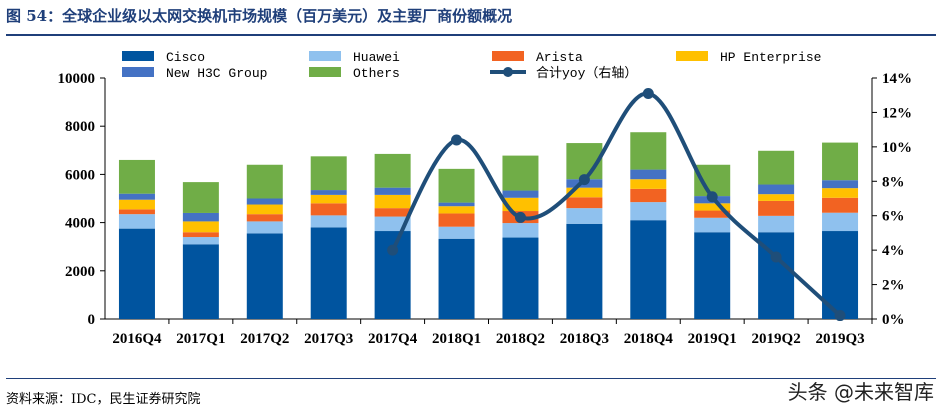  I want to click on legend-label: Arista, so click(559, 57).